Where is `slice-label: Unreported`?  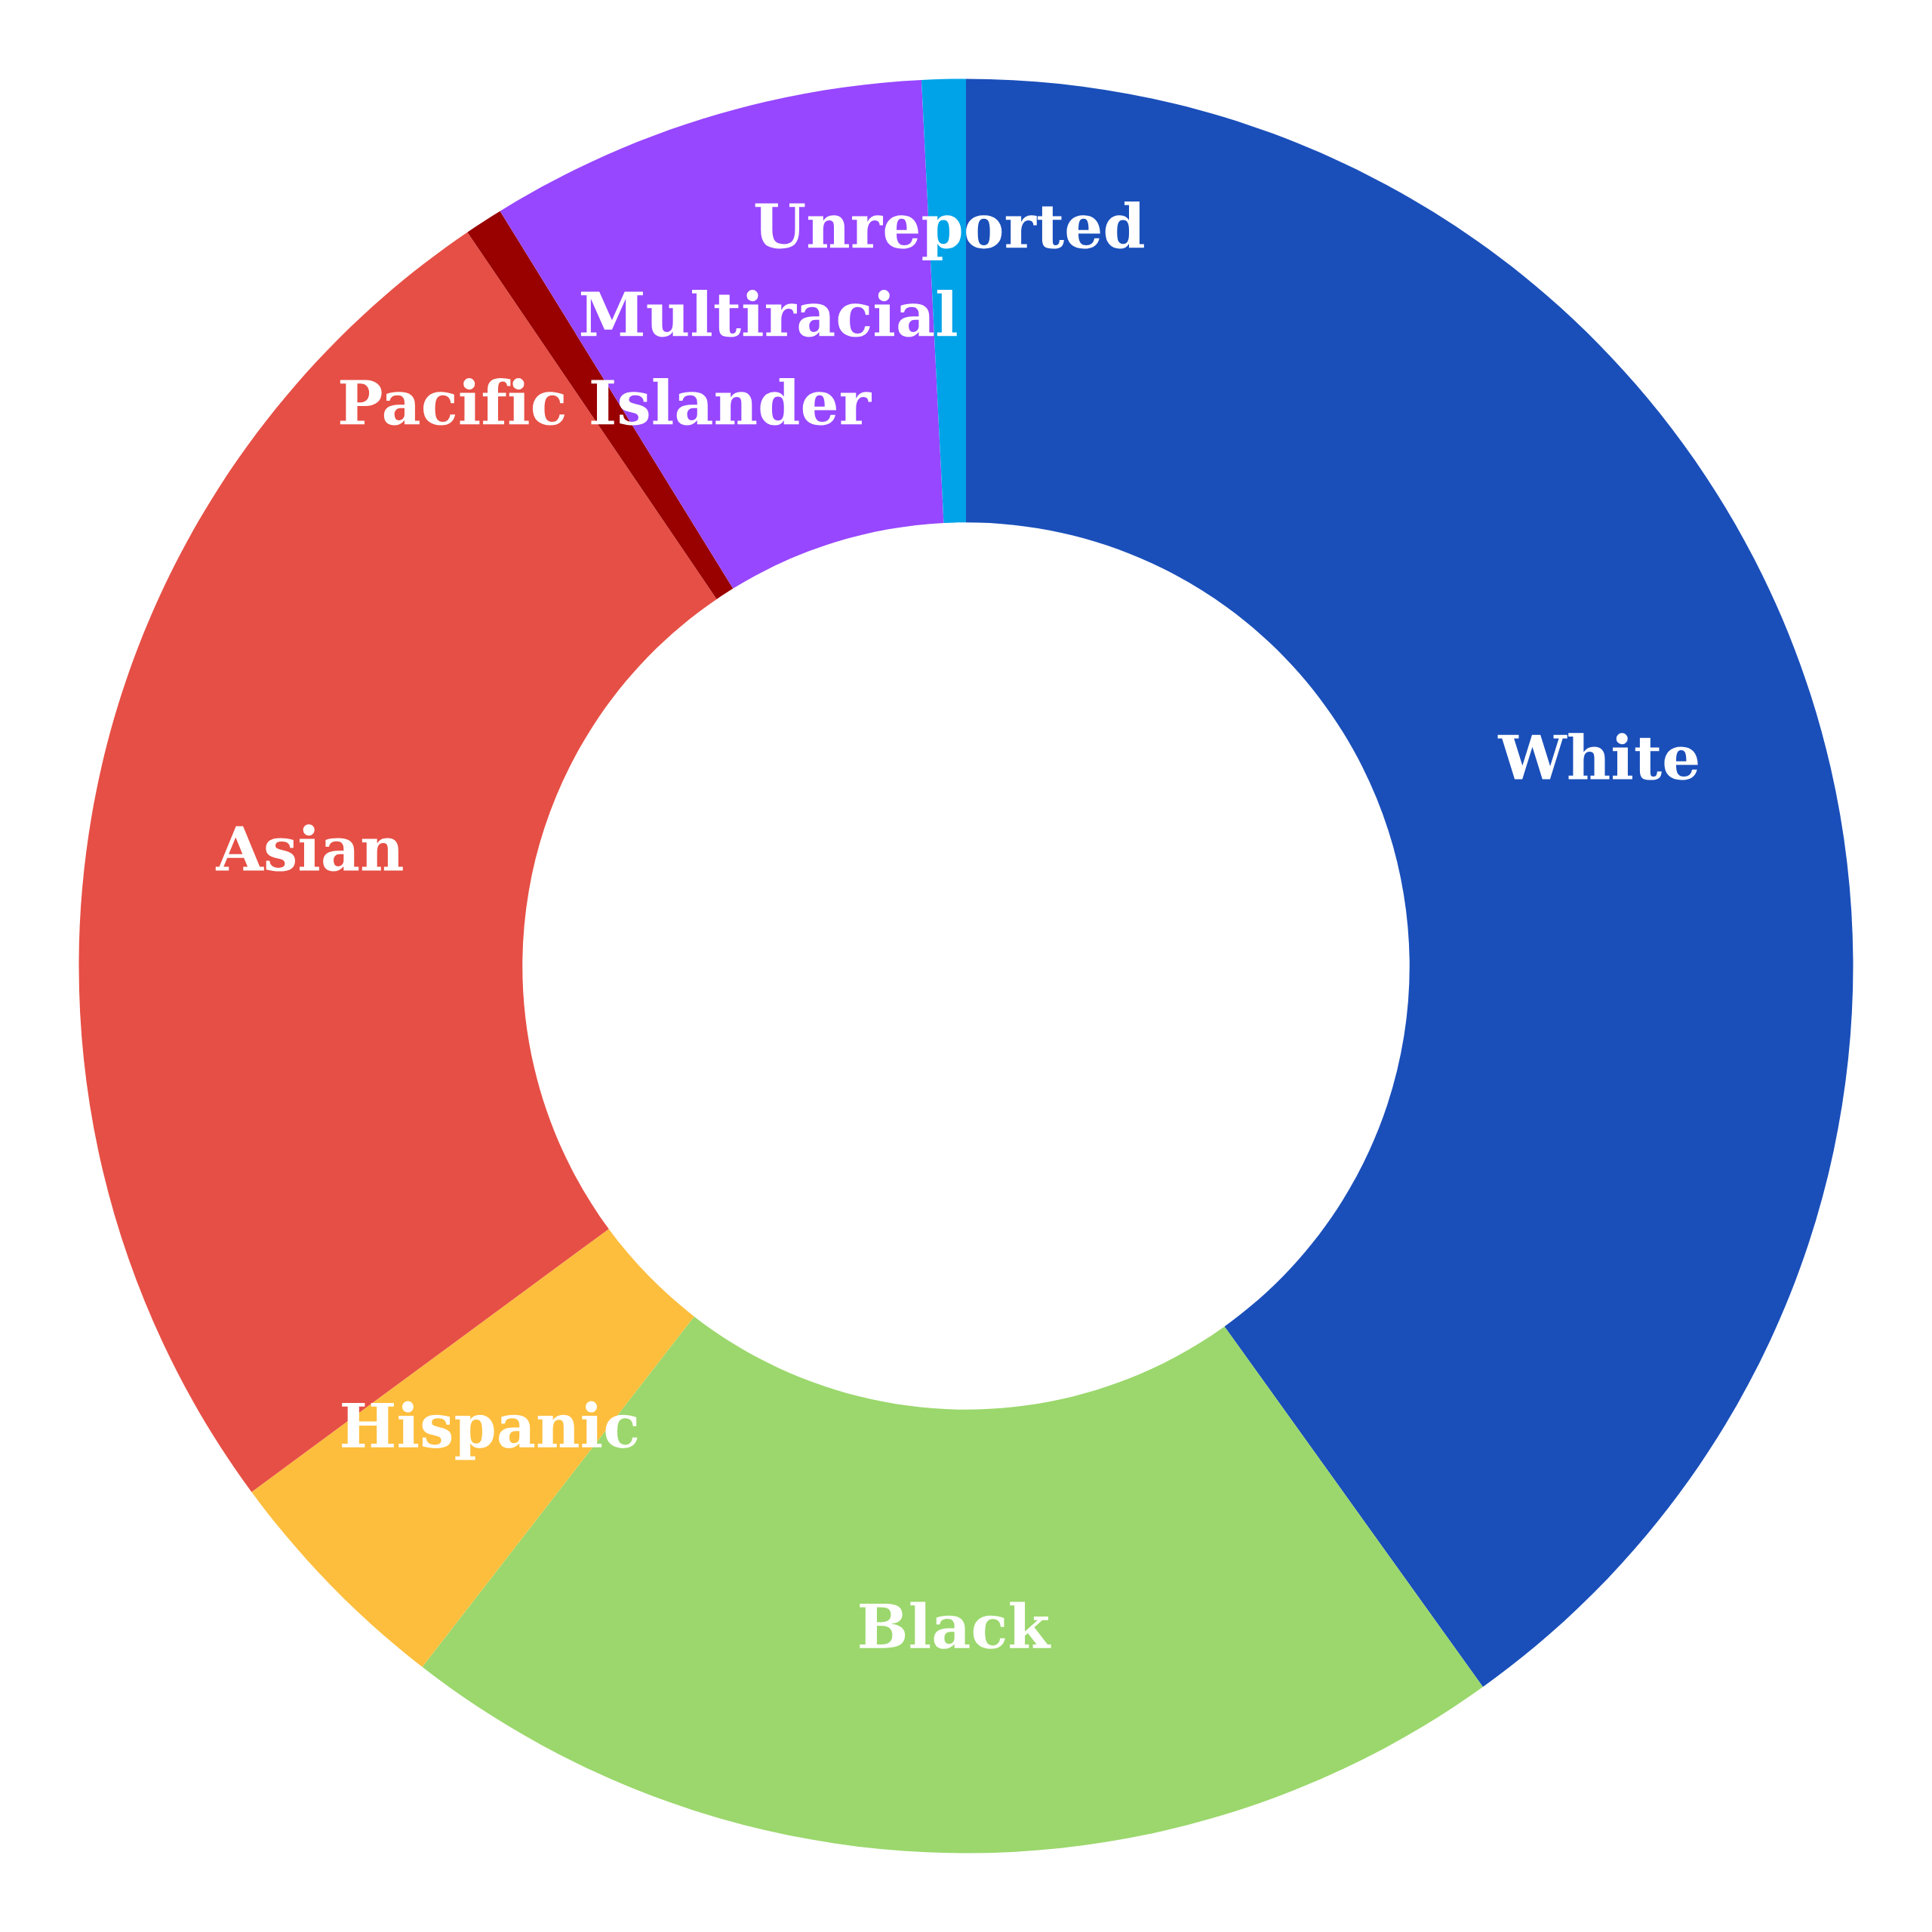 slice-label: Unreported is located at coordinates (949, 231).